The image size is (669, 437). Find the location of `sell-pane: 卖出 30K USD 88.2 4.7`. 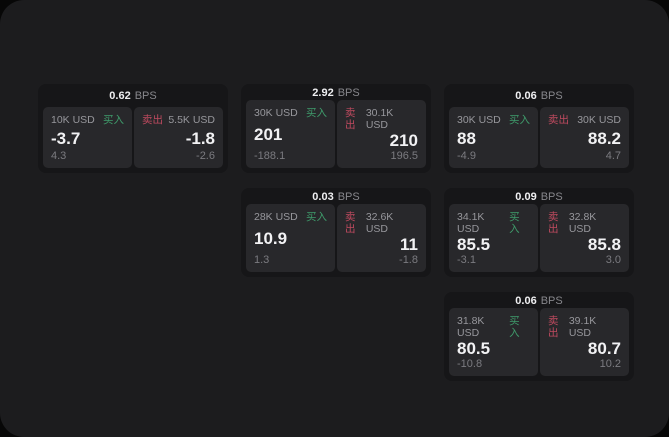

sell-pane: 卖出 30K USD 88.2 4.7 is located at coordinates (584, 137).